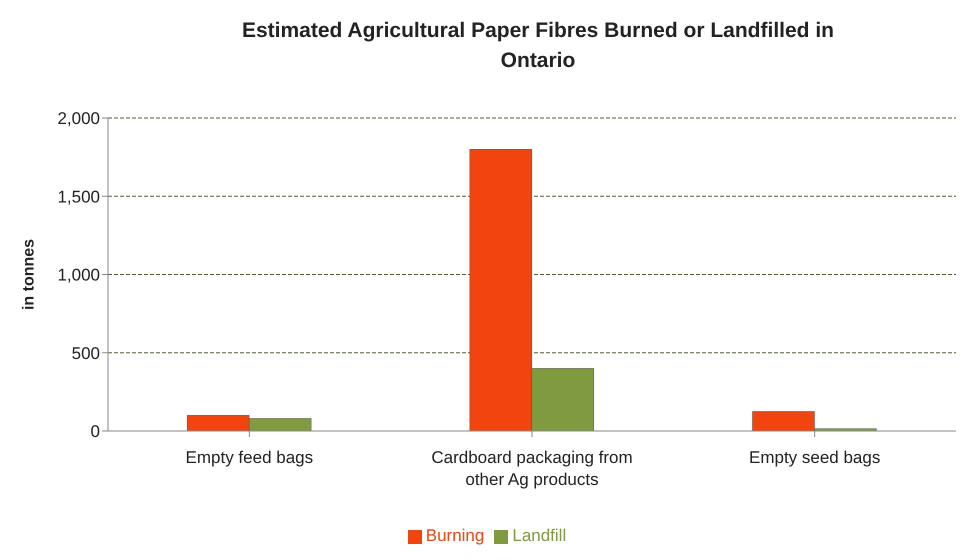  Describe the element at coordinates (86, 353) in the screenshot. I see `y-tick-label: 500` at that location.